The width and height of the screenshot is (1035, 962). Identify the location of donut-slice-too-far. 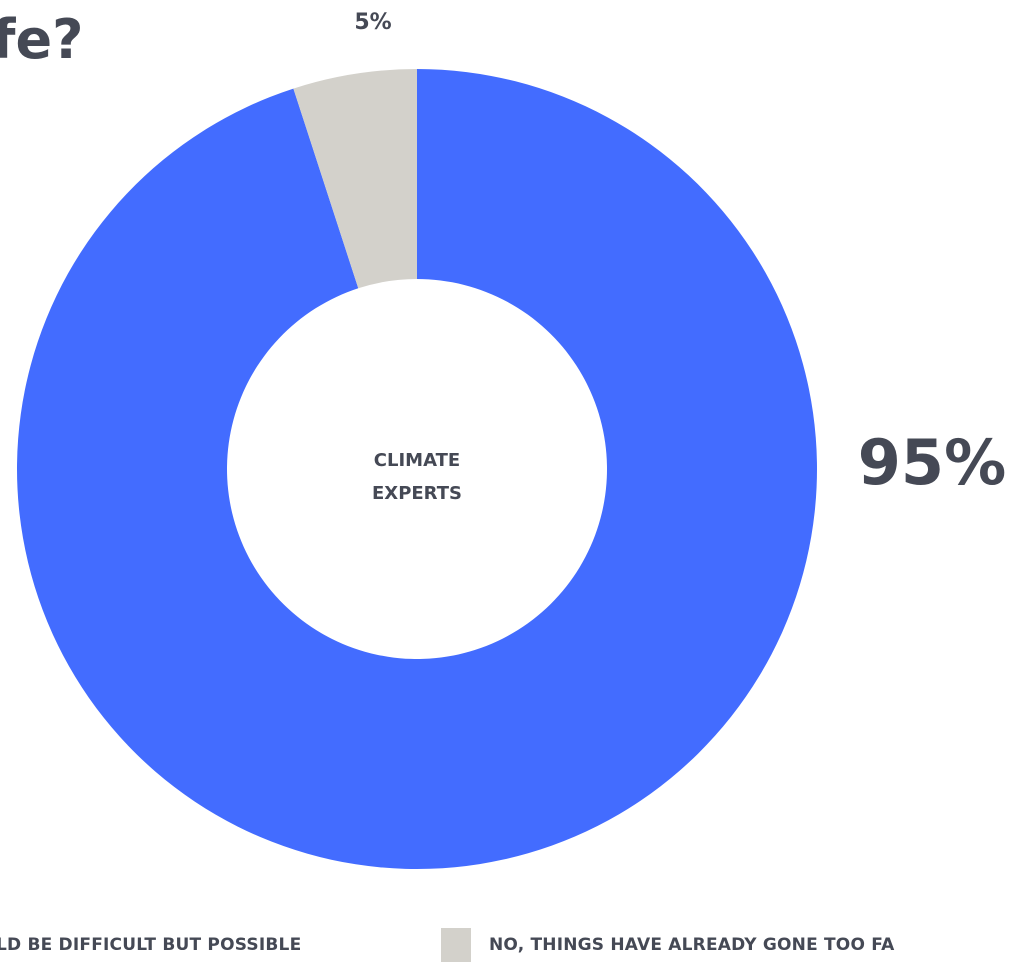
(355, 179).